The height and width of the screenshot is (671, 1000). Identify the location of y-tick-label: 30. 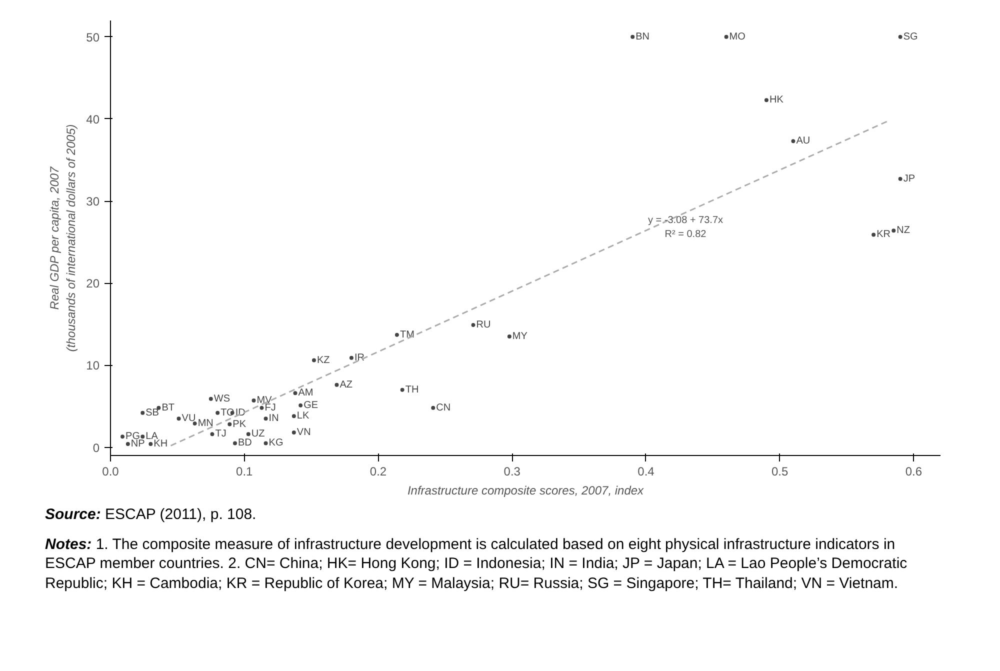
(93, 201).